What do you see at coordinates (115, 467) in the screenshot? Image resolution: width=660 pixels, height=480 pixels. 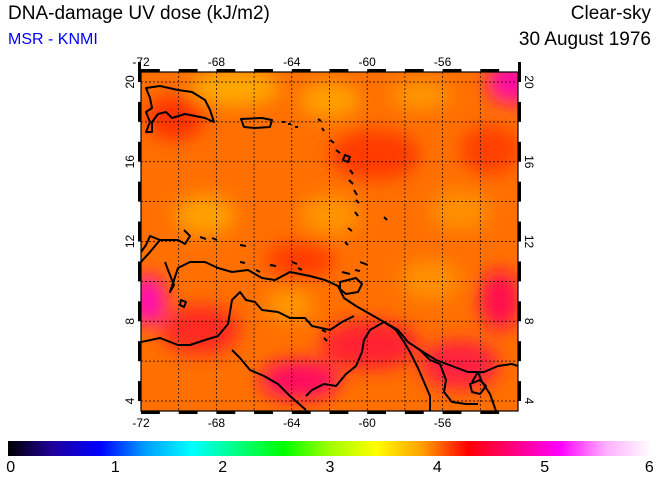 I see `colorbar-label: 1` at bounding box center [115, 467].